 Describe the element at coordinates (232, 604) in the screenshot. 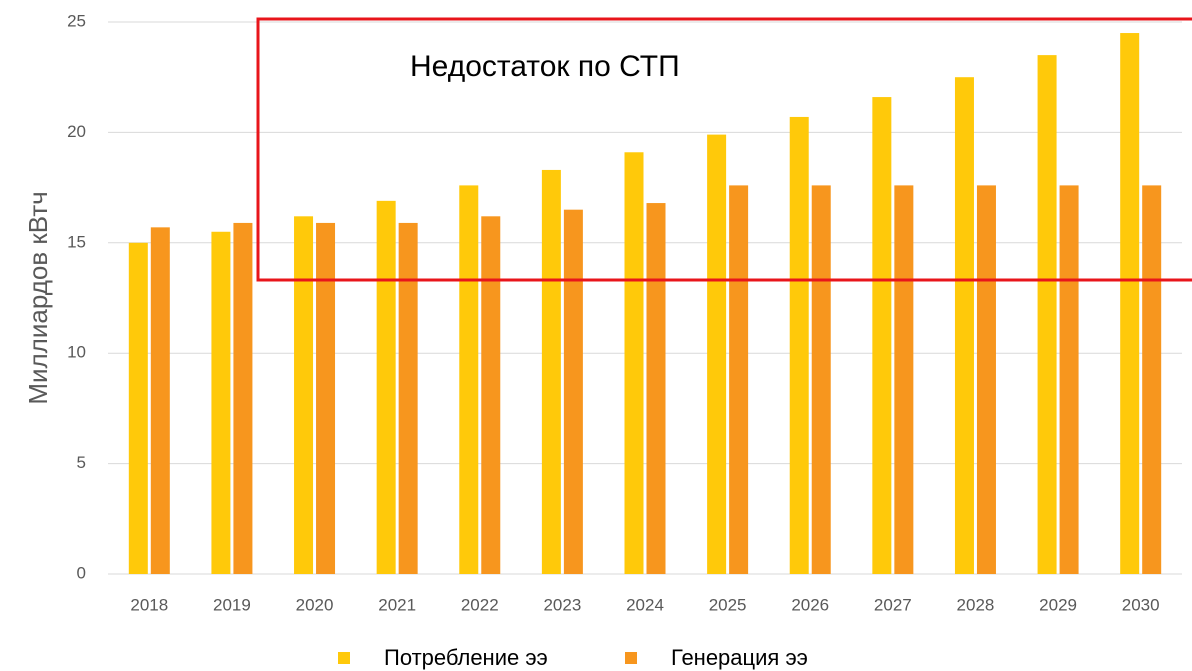

I see `x-tick-label: 2019` at that location.